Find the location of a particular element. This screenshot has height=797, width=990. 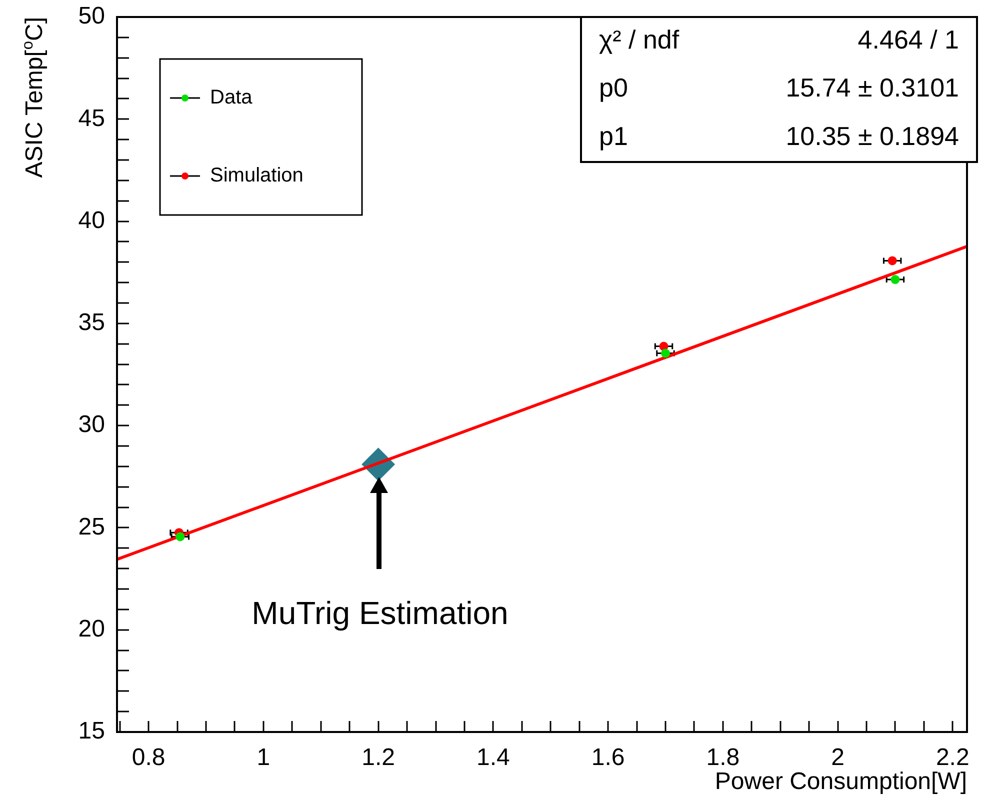

legend-label: Data is located at coordinates (232, 97).